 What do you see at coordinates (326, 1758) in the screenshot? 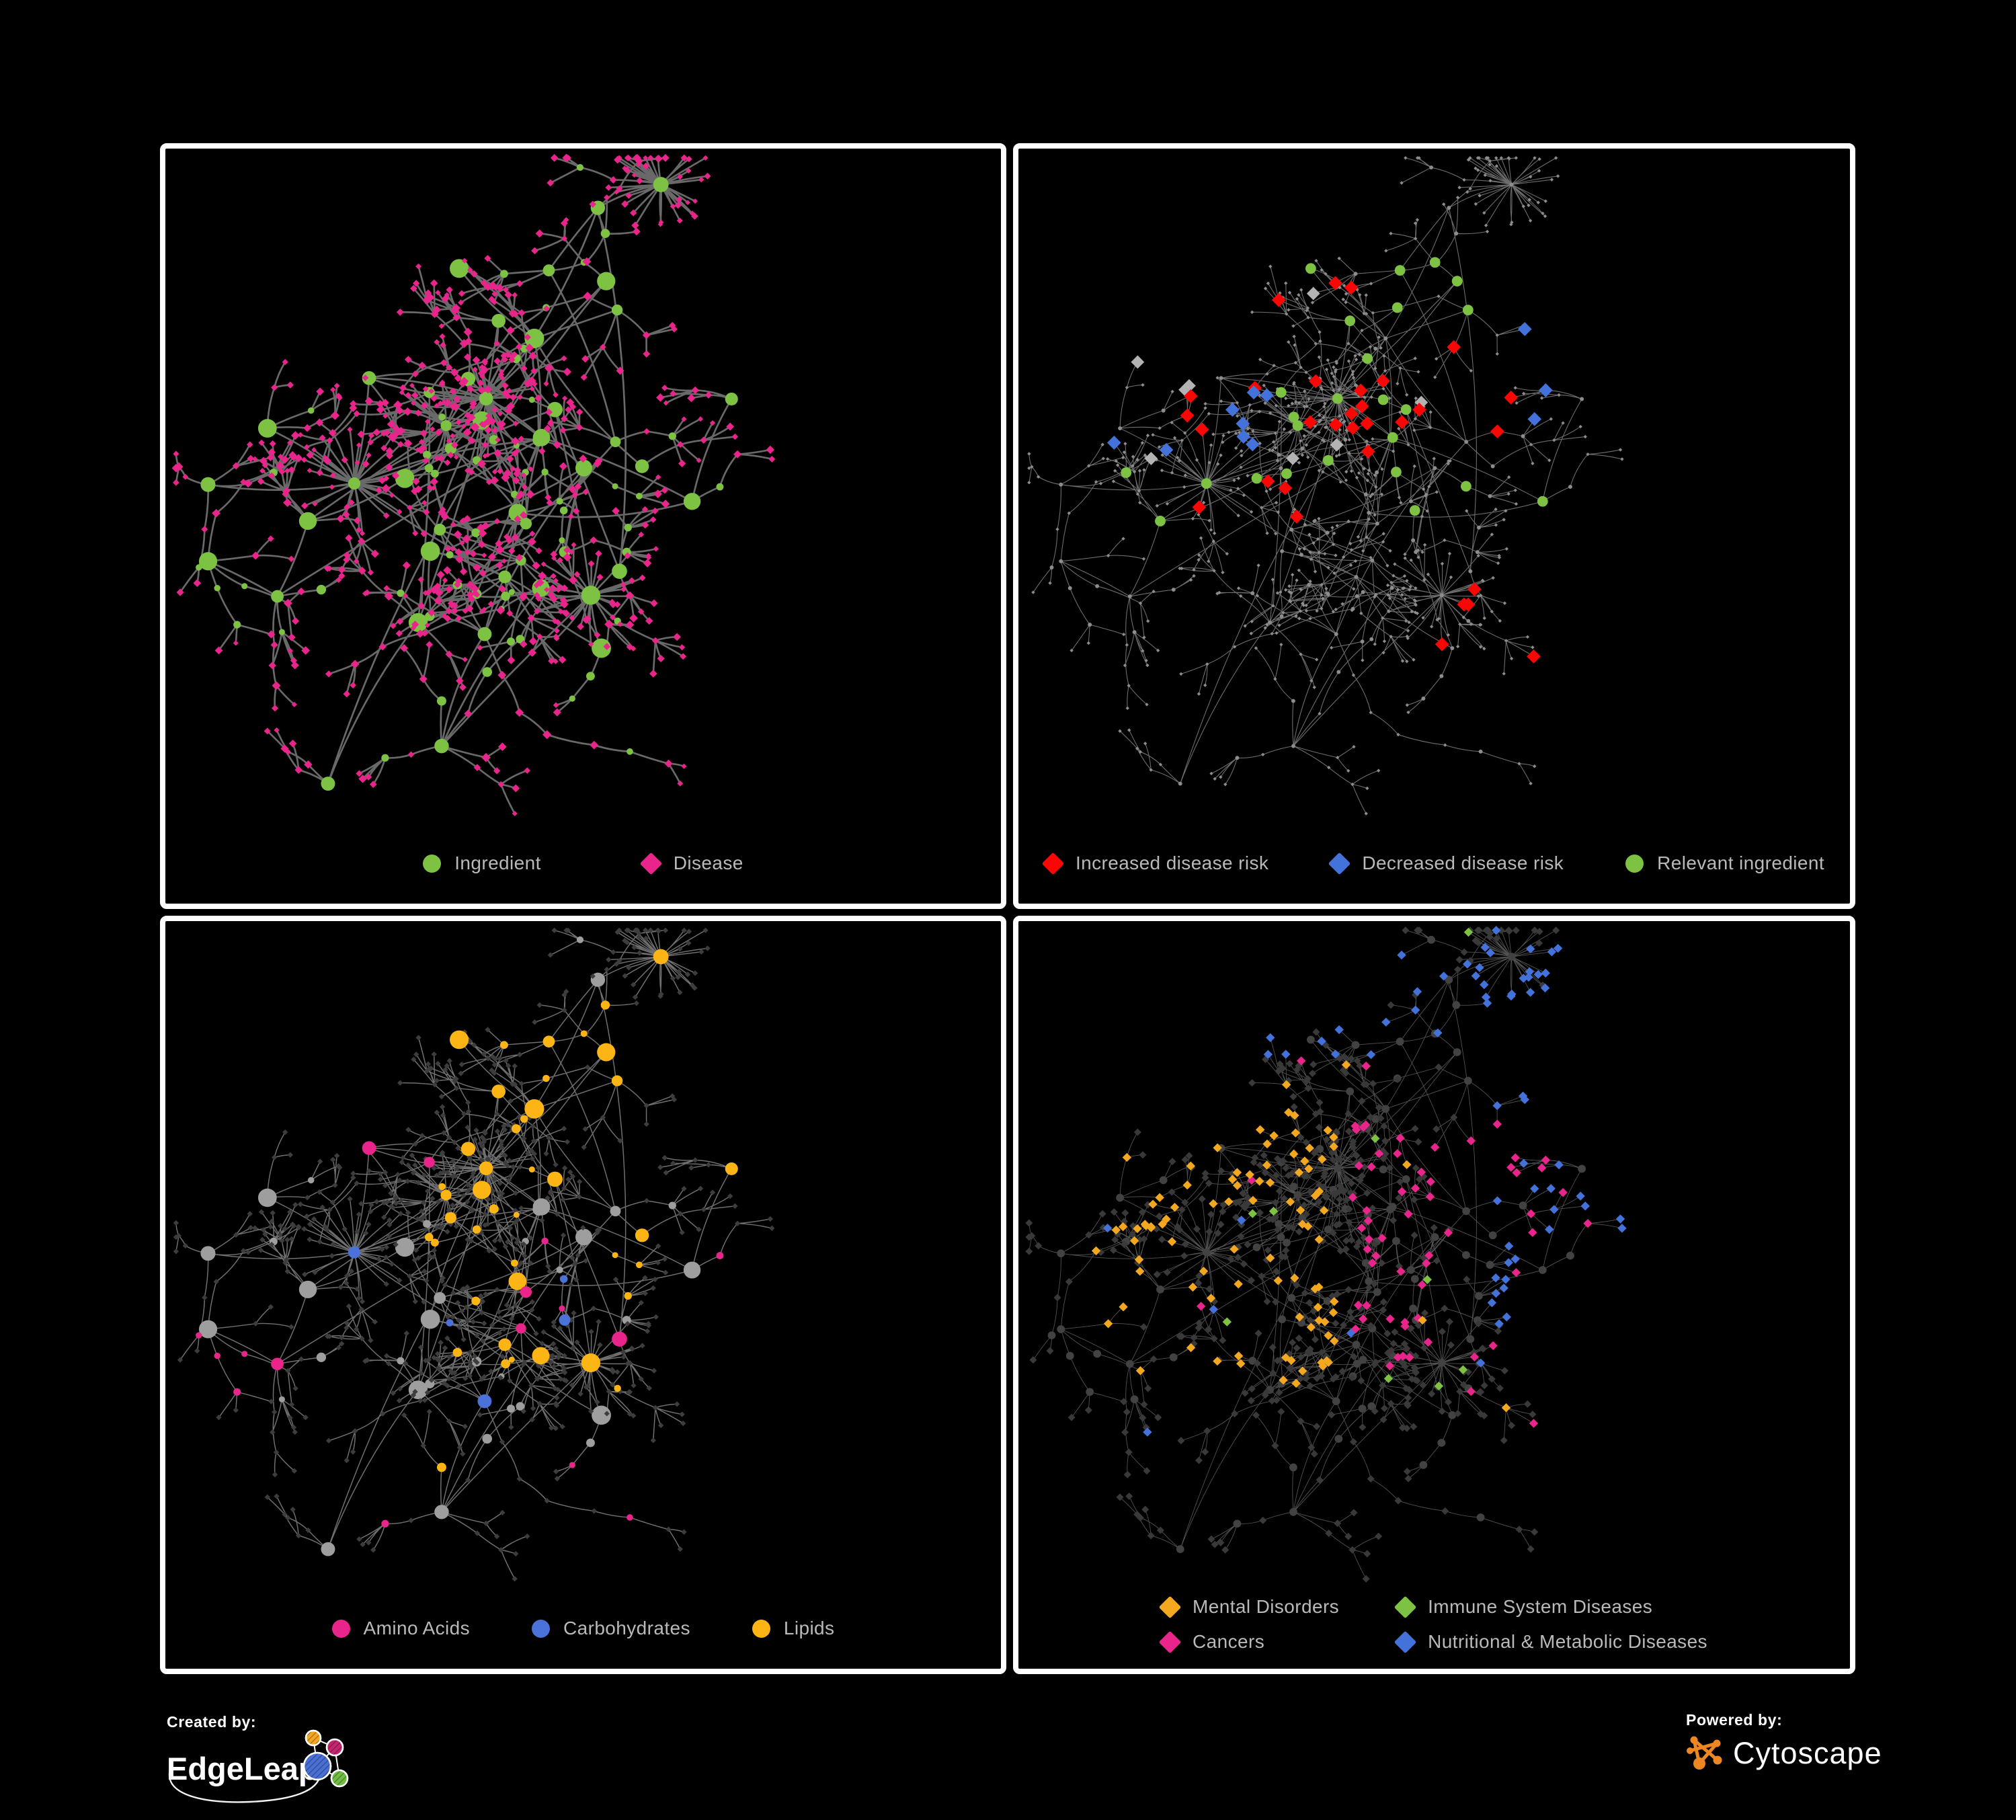
I see `edgeleap-network-icon` at bounding box center [326, 1758].